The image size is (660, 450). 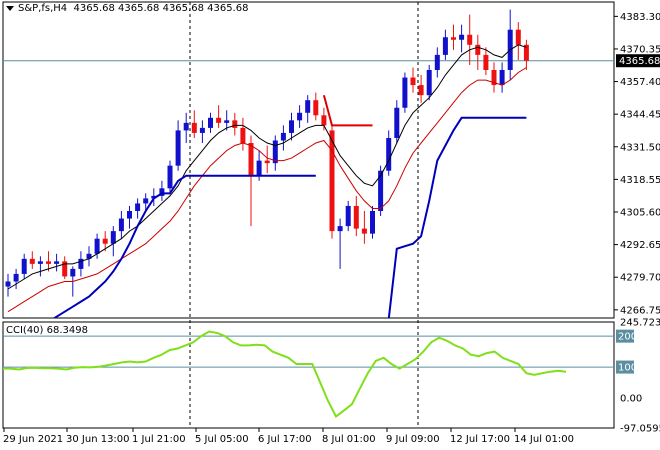 What do you see at coordinates (631, 398) in the screenshot?
I see `cci-tick-label: 0.00` at bounding box center [631, 398].